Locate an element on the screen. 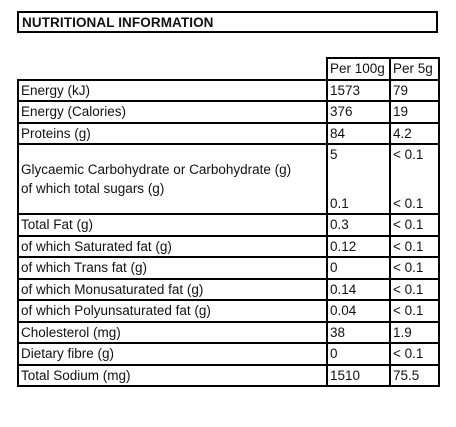  row-per5: 4.2 is located at coordinates (414, 133).